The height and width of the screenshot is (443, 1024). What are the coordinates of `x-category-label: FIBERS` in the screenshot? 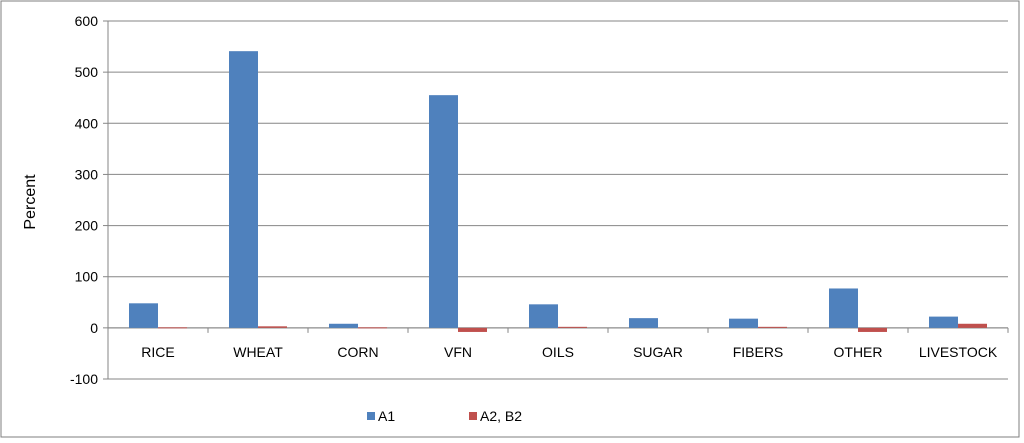 It's located at (758, 352).